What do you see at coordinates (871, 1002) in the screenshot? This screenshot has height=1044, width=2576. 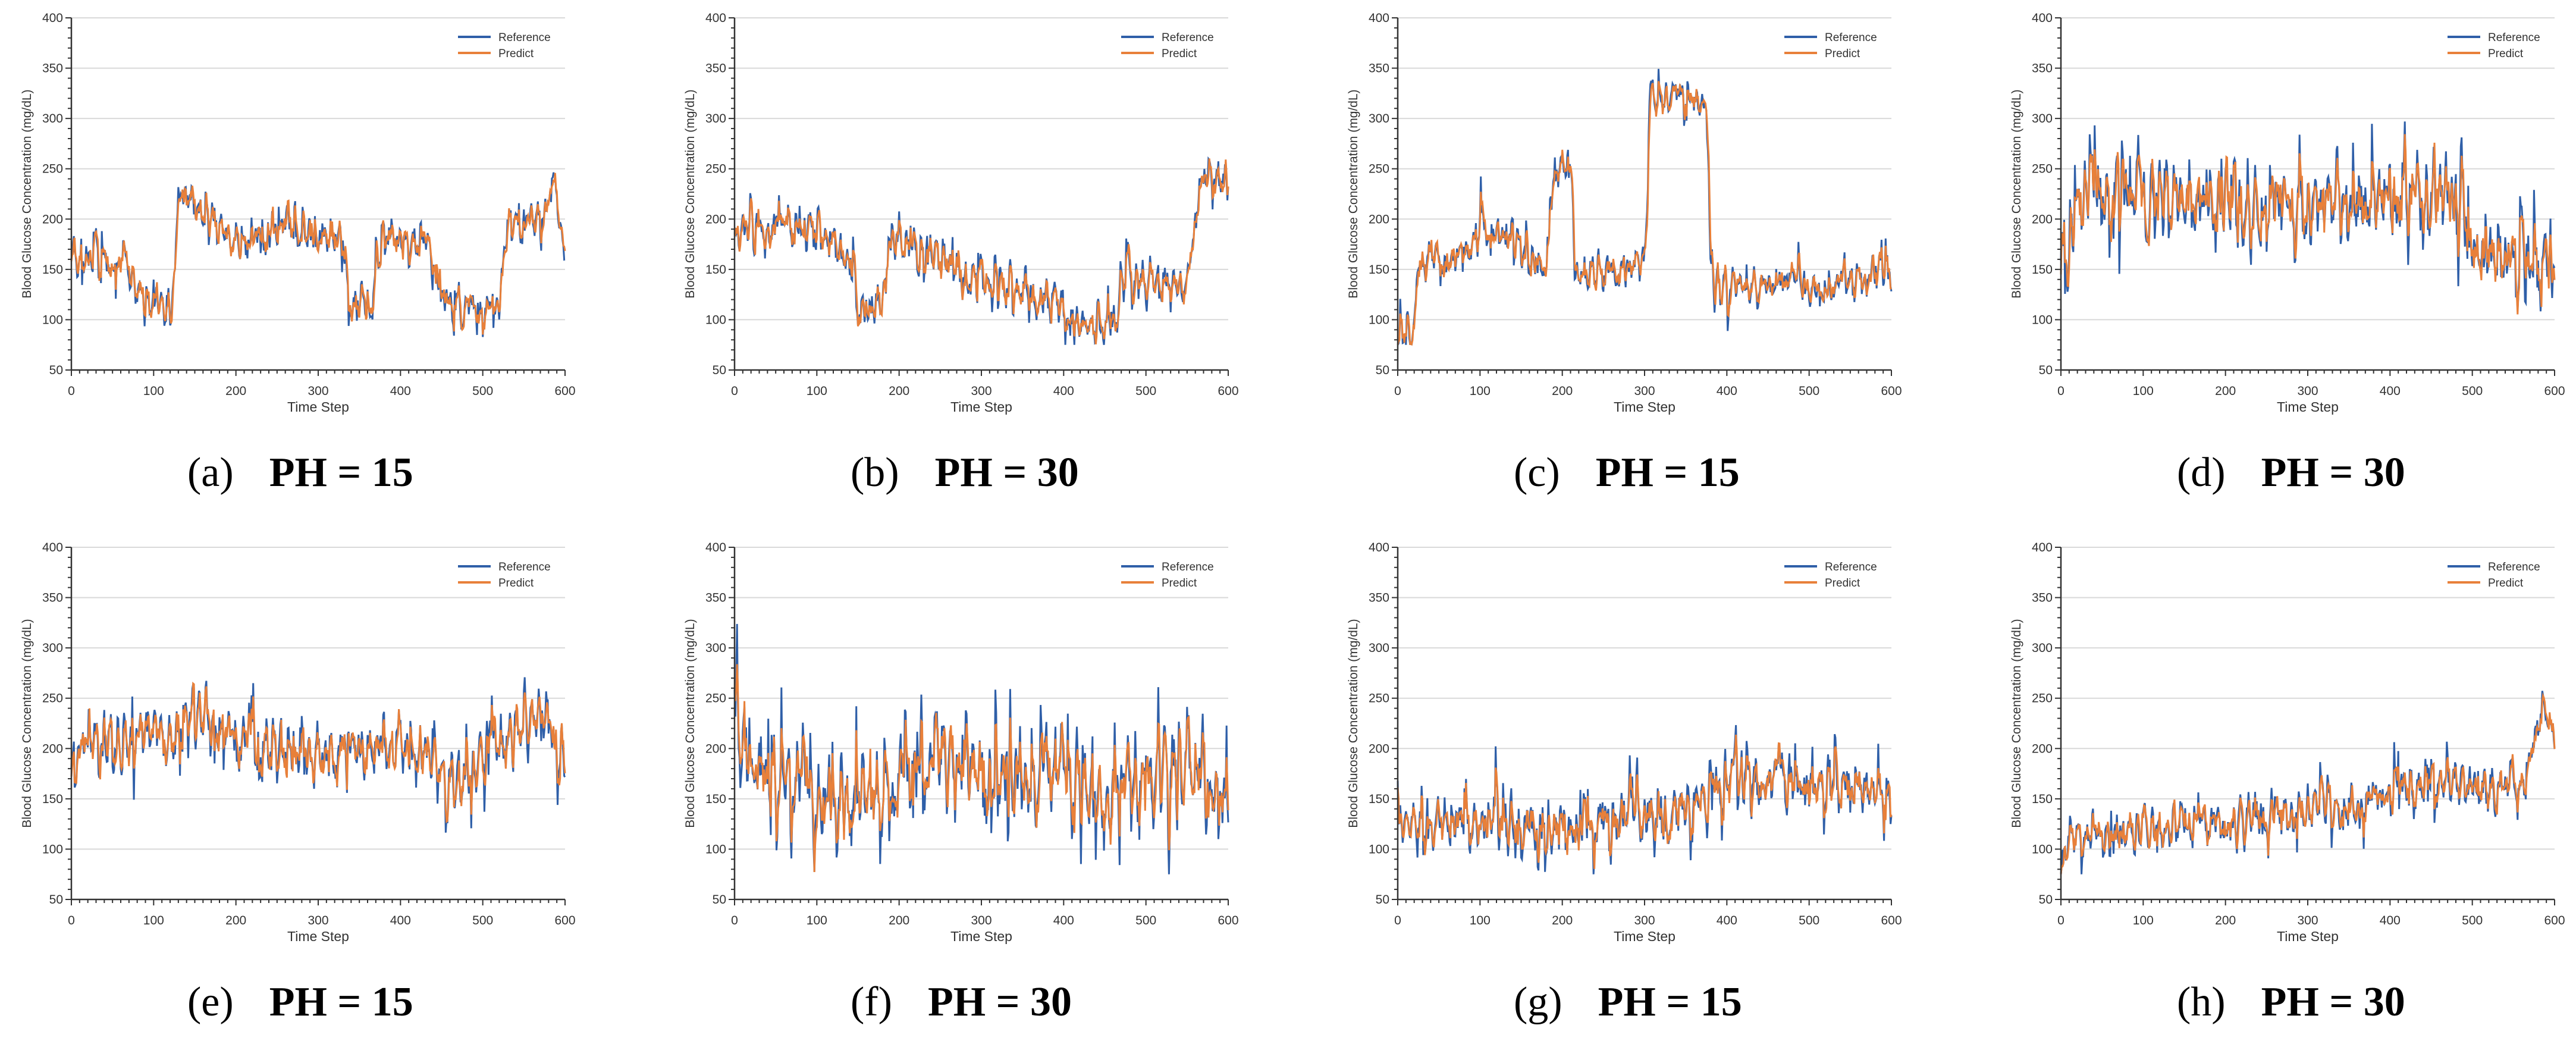 I see `caption-letter: (f)` at bounding box center [871, 1002].